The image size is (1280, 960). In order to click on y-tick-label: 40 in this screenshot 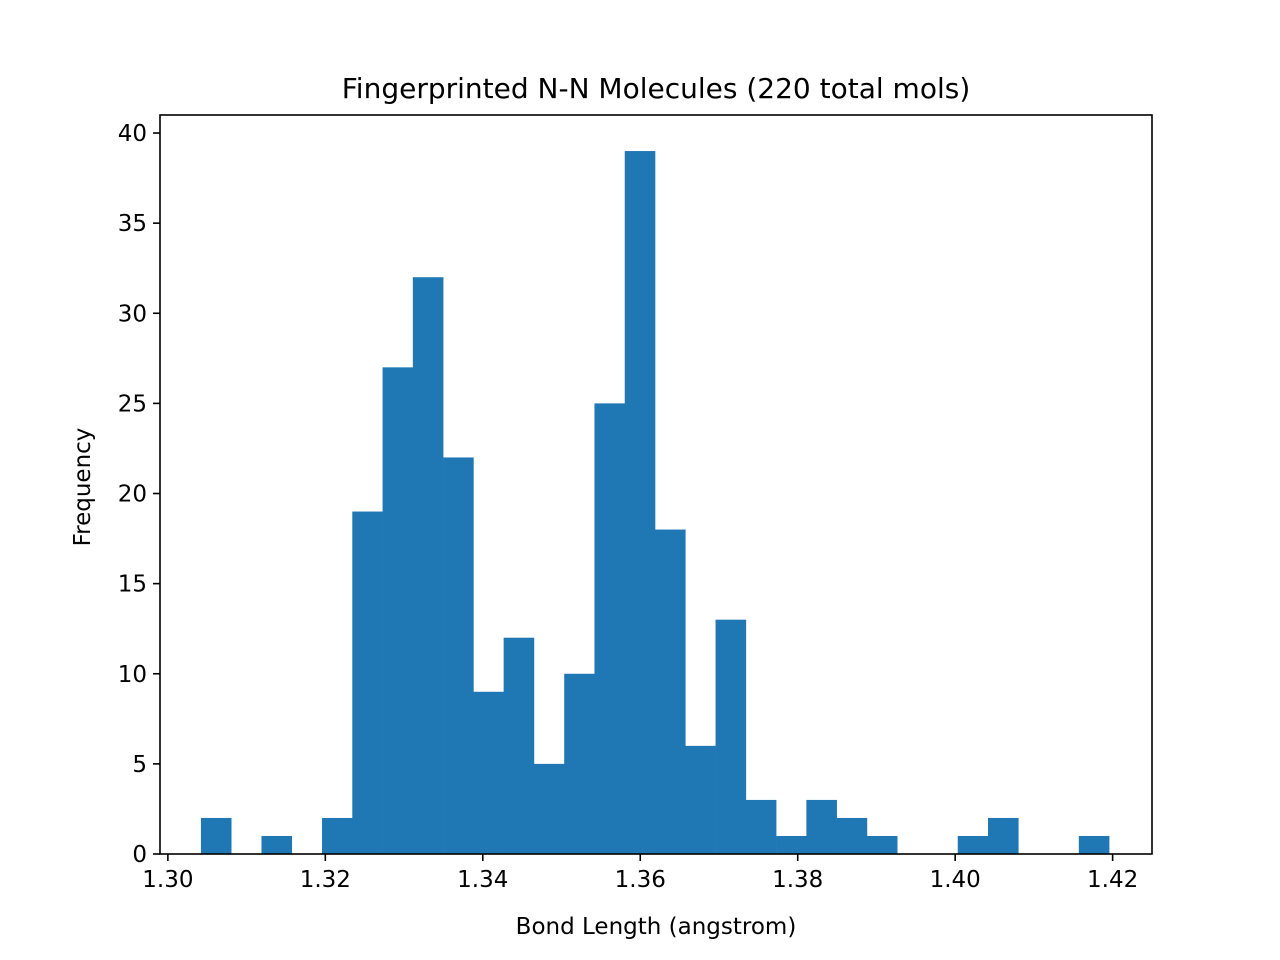, I will do `click(132, 134)`.